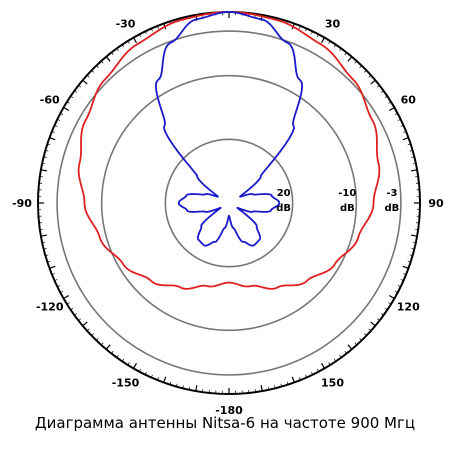 Image resolution: width=450 pixels, height=450 pixels. Describe the element at coordinates (22, 203) in the screenshot. I see `angle-label: -90` at that location.